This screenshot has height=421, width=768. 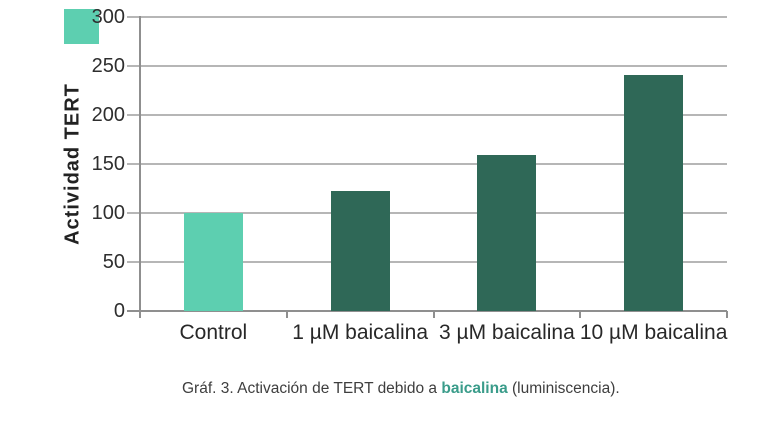 I want to click on caption-highlight-baicalina: baicalina, so click(x=474, y=388).